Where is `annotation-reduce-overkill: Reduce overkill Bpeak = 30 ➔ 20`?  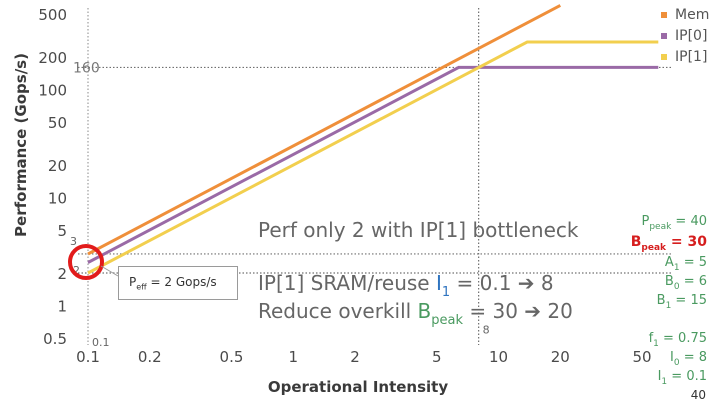 annotation-reduce-overkill: Reduce overkill Bpeak = 30 ➔ 20 is located at coordinates (415, 313).